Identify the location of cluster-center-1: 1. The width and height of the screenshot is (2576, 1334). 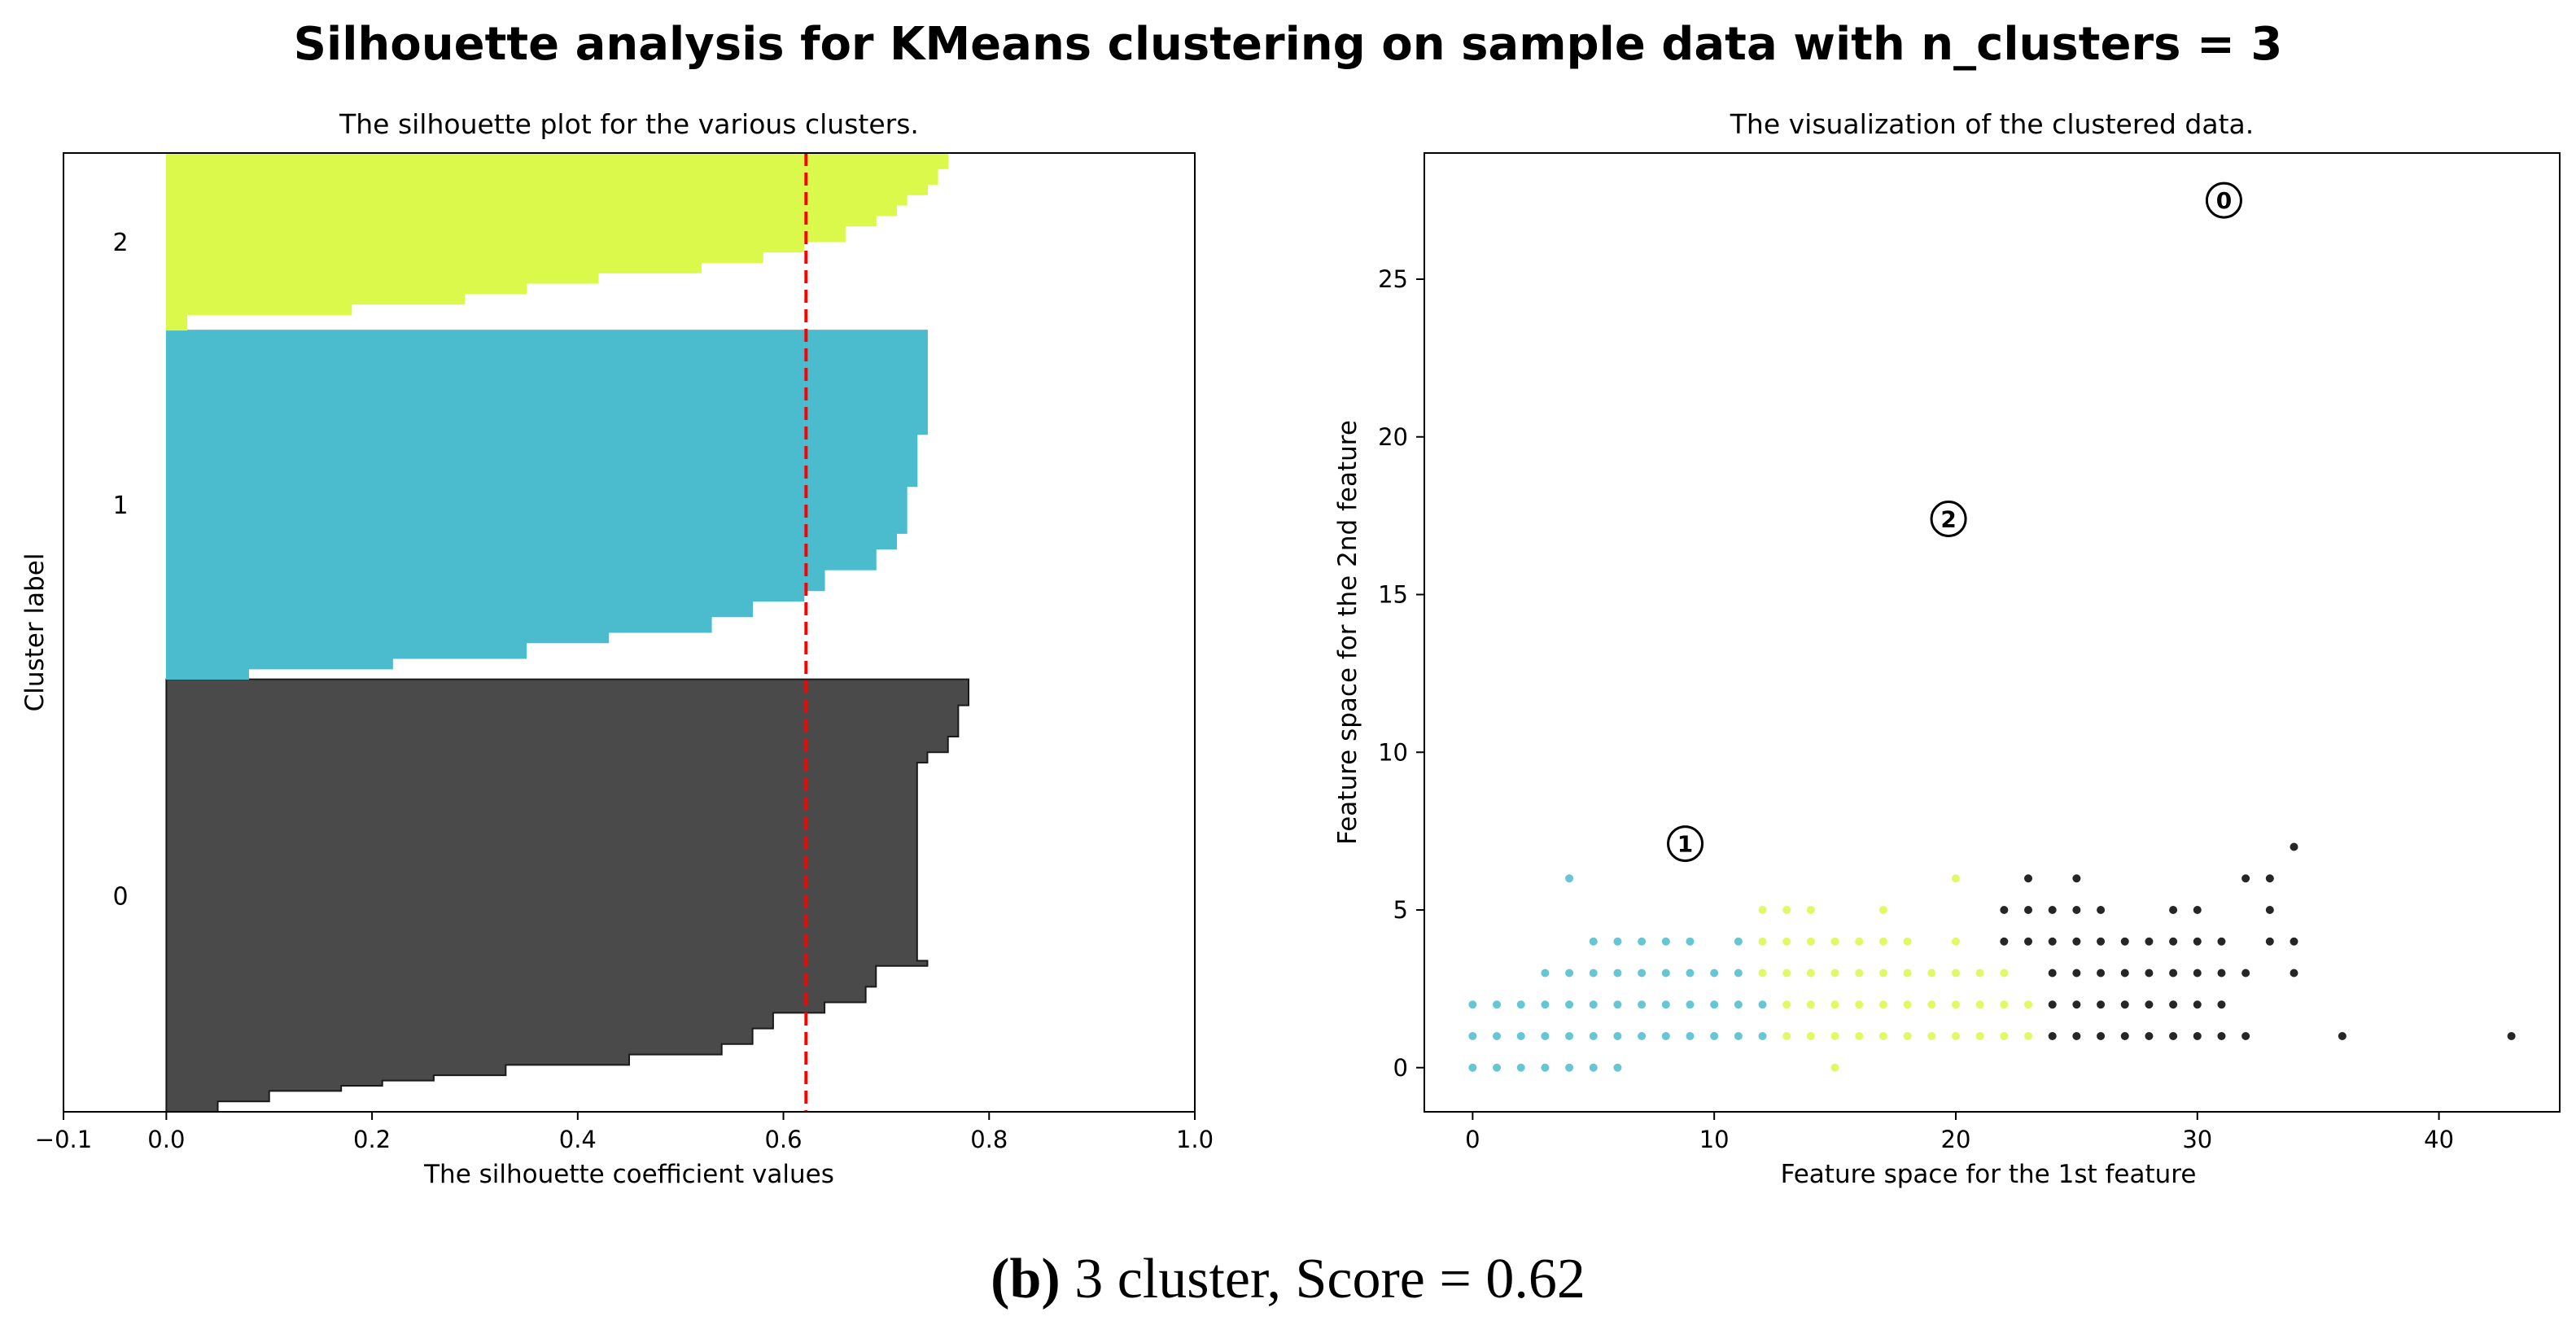
(1685, 844).